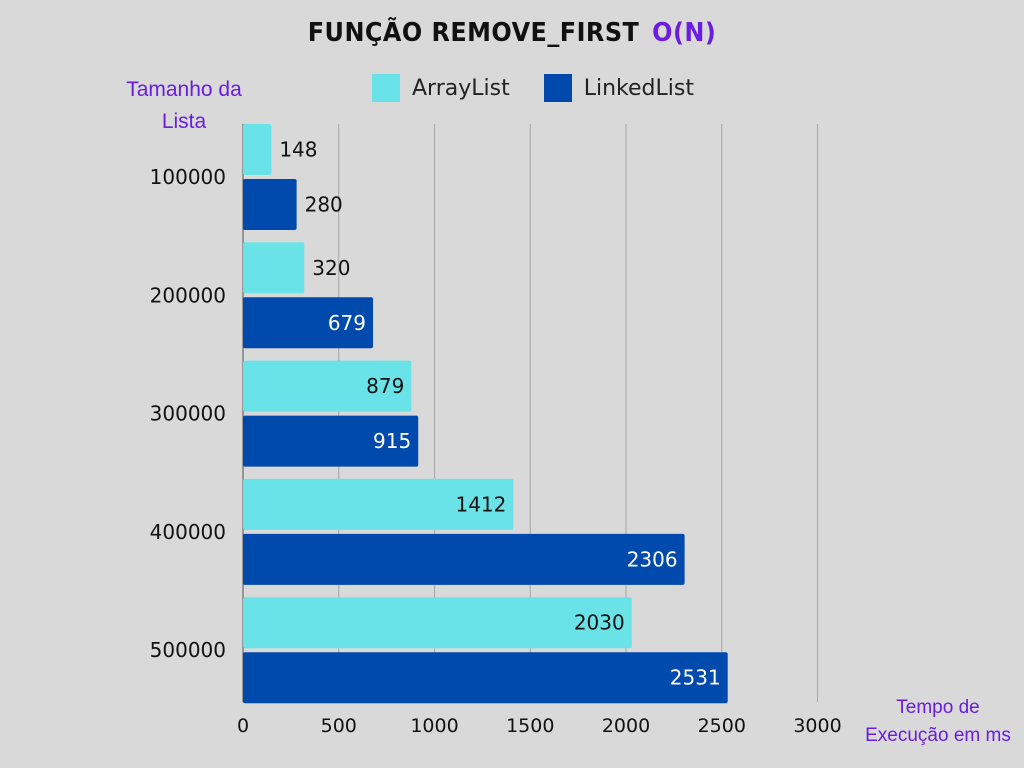 This screenshot has height=768, width=1024. I want to click on legend-item-arraylist: ArrayList, so click(441, 88).